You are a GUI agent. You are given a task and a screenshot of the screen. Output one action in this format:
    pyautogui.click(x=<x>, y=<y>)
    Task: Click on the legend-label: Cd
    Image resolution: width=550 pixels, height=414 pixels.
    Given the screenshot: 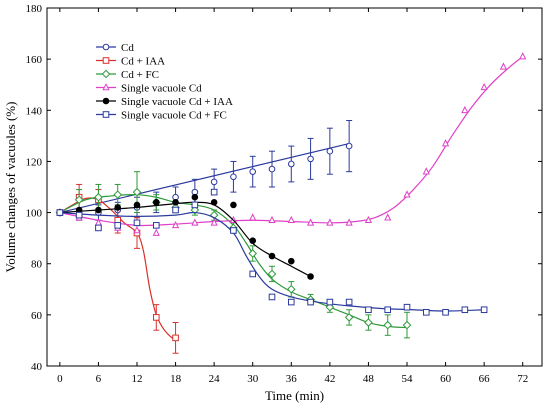 What is the action you would take?
    pyautogui.click(x=127, y=48)
    